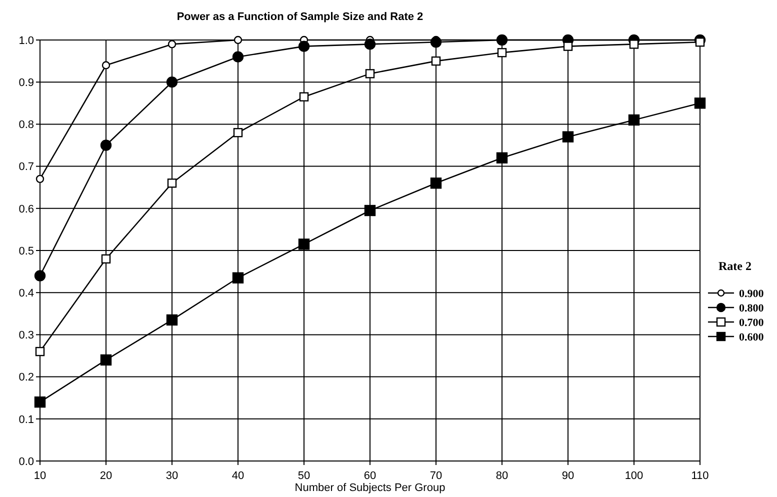  Describe the element at coordinates (700, 476) in the screenshot. I see `x-tick-label: 110` at that location.